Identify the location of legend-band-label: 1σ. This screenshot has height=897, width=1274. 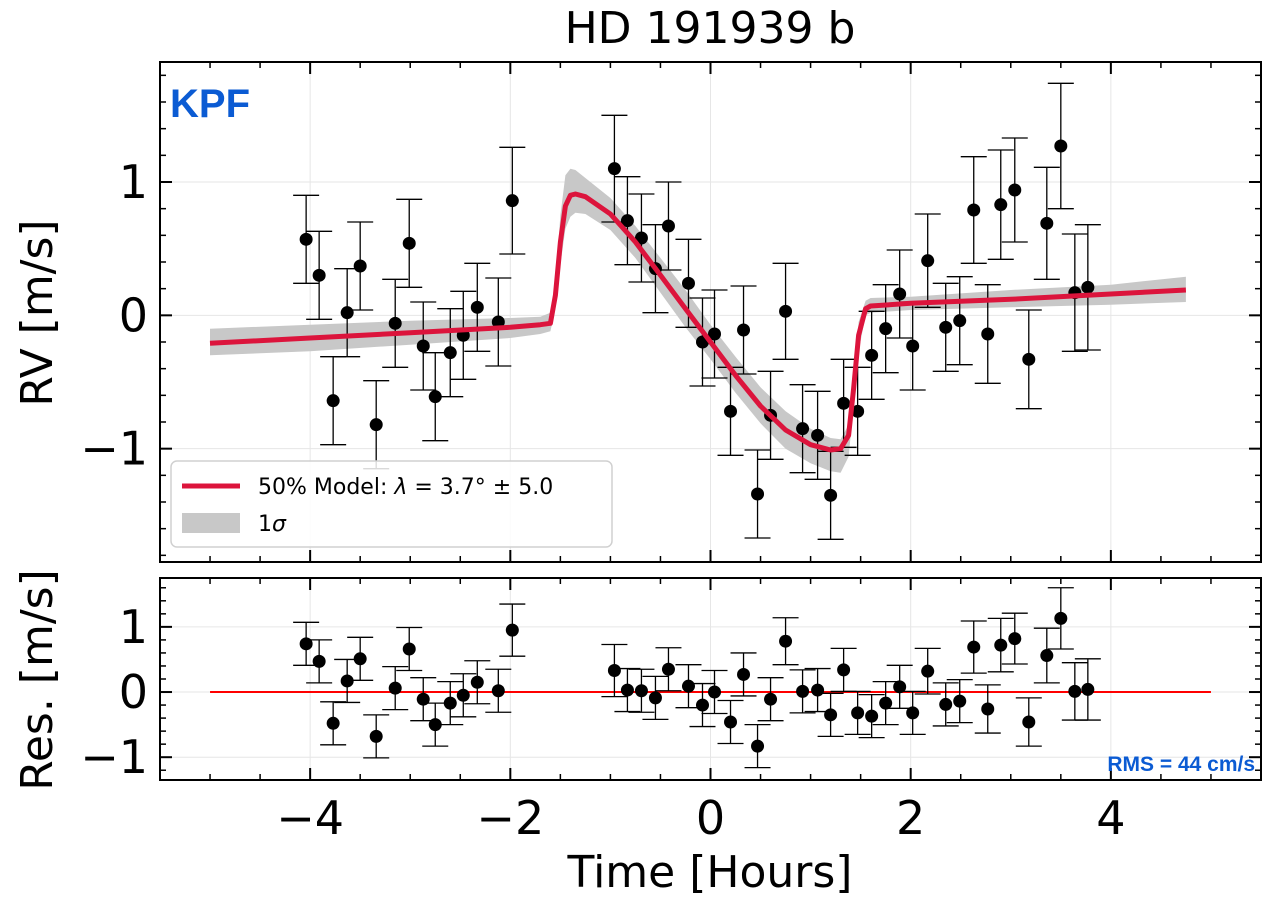
(272, 524).